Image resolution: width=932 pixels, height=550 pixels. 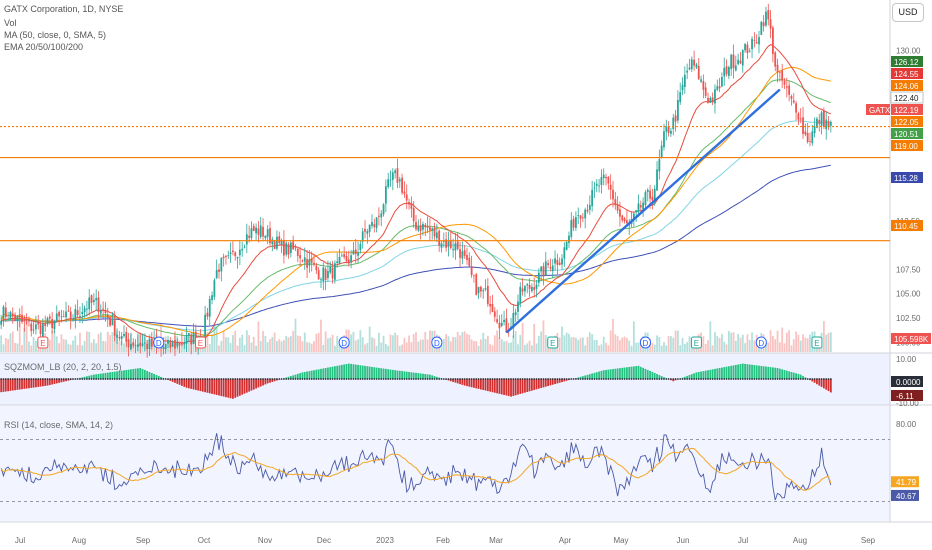 What do you see at coordinates (907, 121) in the screenshot?
I see `price-label: 122.05` at bounding box center [907, 121].